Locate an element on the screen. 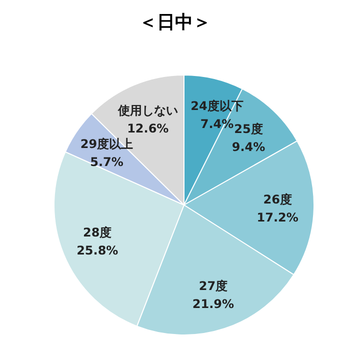 The image size is (350, 360). slice-label: 26度 is located at coordinates (277, 199).